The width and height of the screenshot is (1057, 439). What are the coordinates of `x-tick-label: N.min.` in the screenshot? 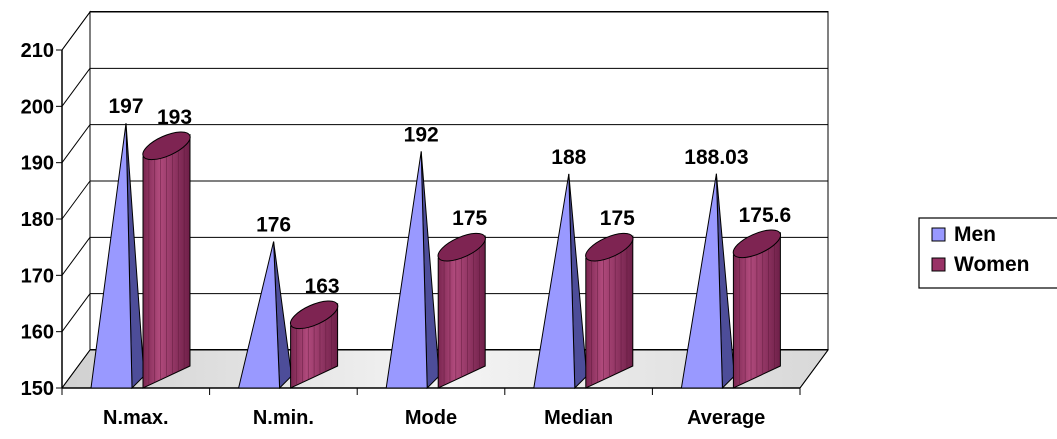 It's located at (283, 418).